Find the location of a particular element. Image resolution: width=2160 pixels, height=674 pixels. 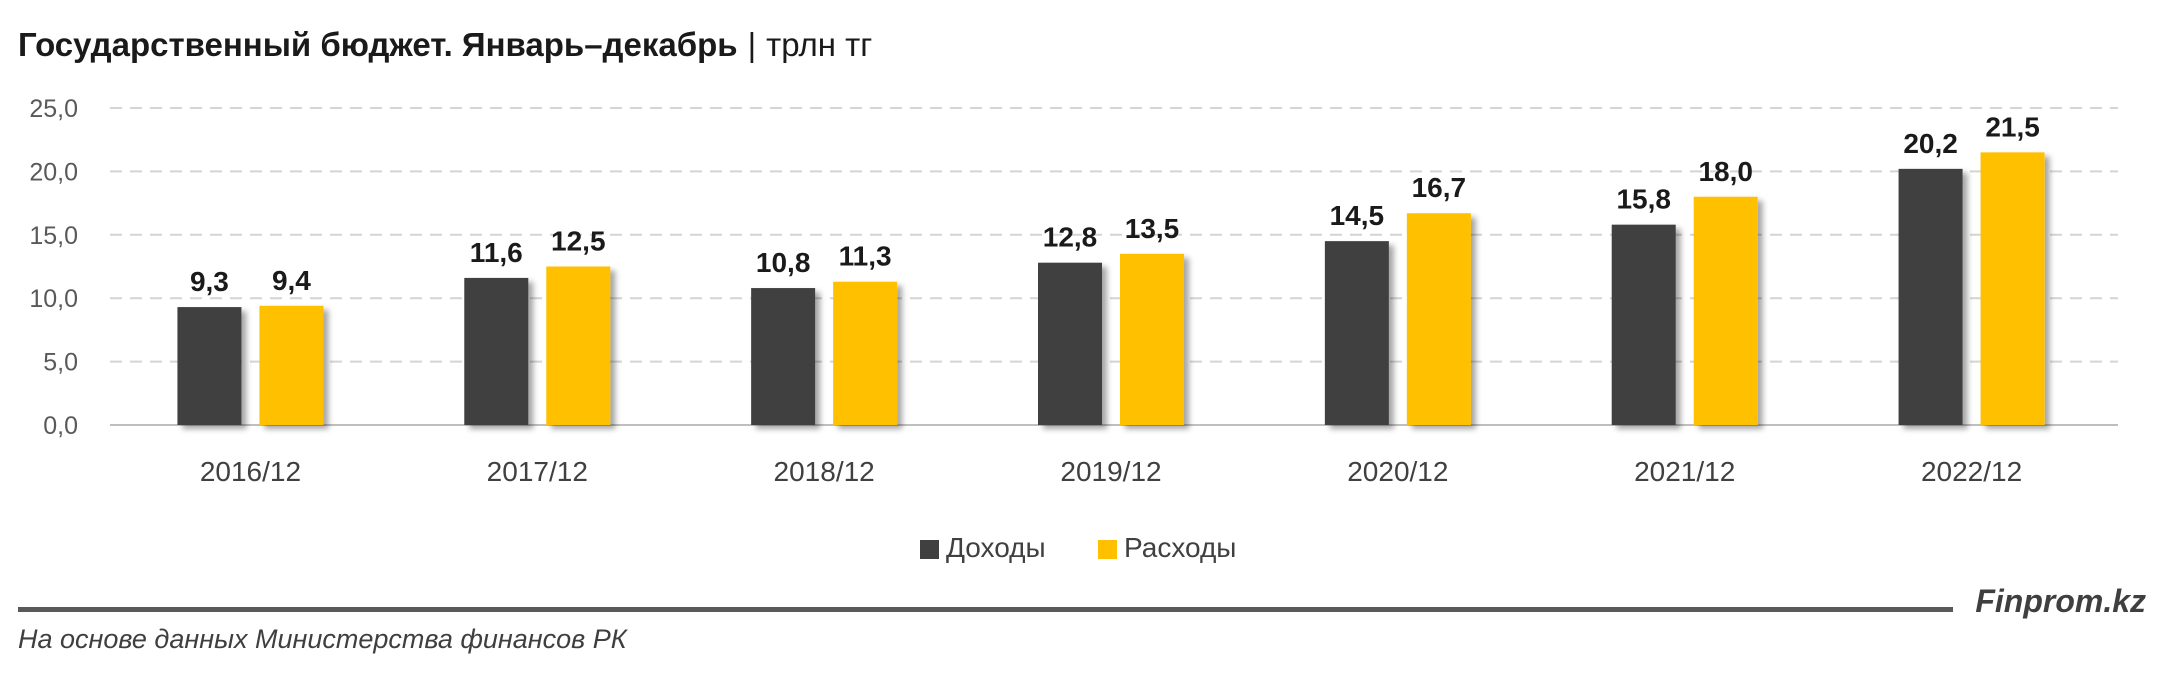

brand-logo-text: Finprom.kz is located at coordinates (2060, 601).